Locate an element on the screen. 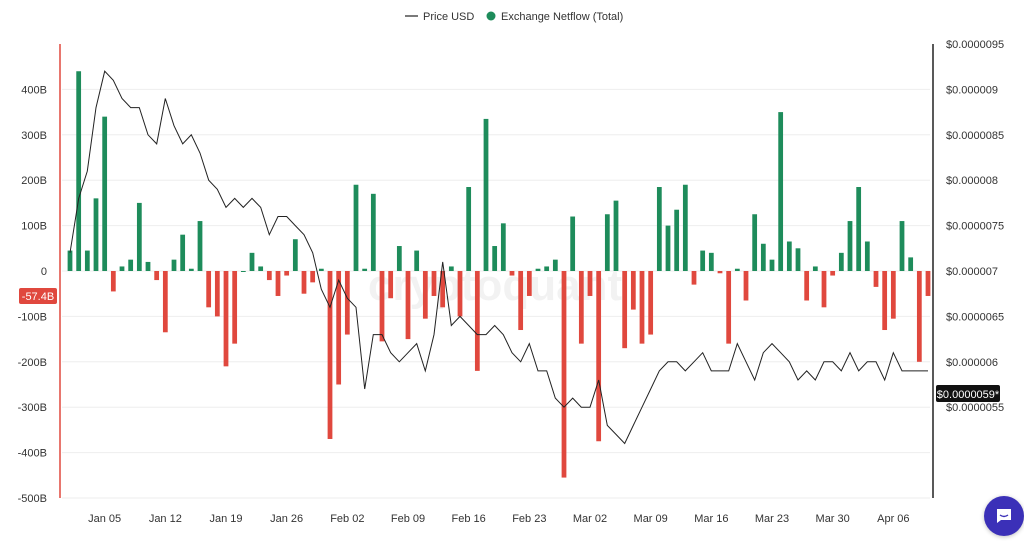 This screenshot has height=541, width=1024. left-tick-label: -200B is located at coordinates (32, 363).